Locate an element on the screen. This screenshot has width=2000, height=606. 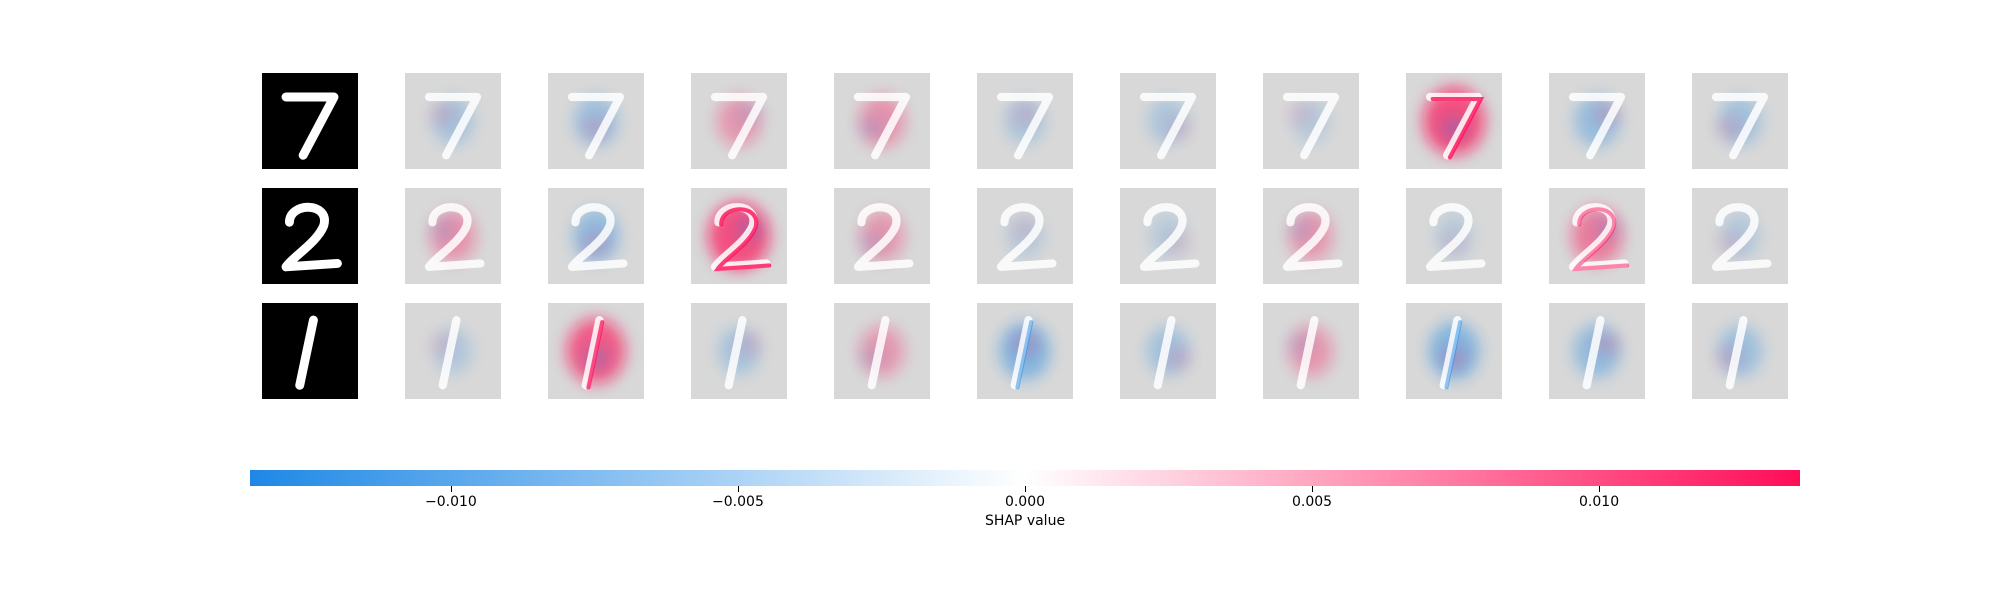
colorbar is located at coordinates (1025, 478).